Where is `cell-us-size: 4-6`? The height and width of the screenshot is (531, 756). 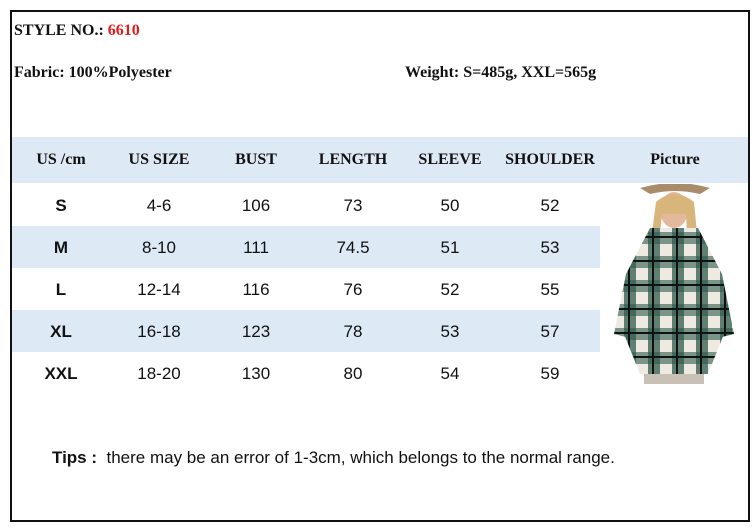 cell-us-size: 4-6 is located at coordinates (159, 205).